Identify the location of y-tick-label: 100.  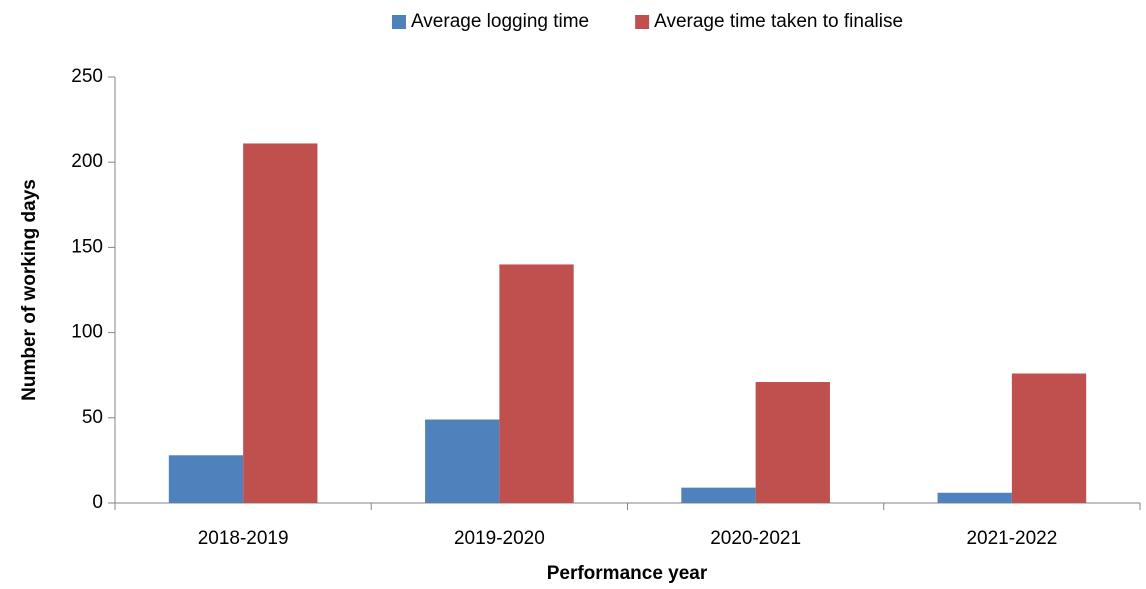
(87, 332).